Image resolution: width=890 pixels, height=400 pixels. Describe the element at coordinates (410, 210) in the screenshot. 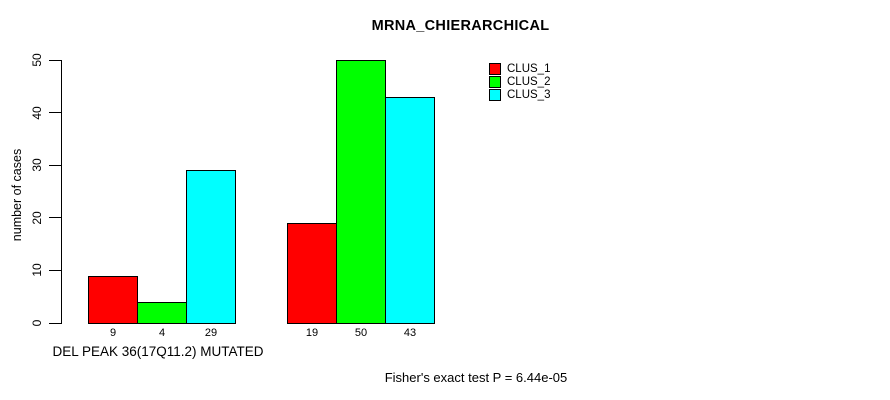

I see `bar-clus_3-group2` at that location.